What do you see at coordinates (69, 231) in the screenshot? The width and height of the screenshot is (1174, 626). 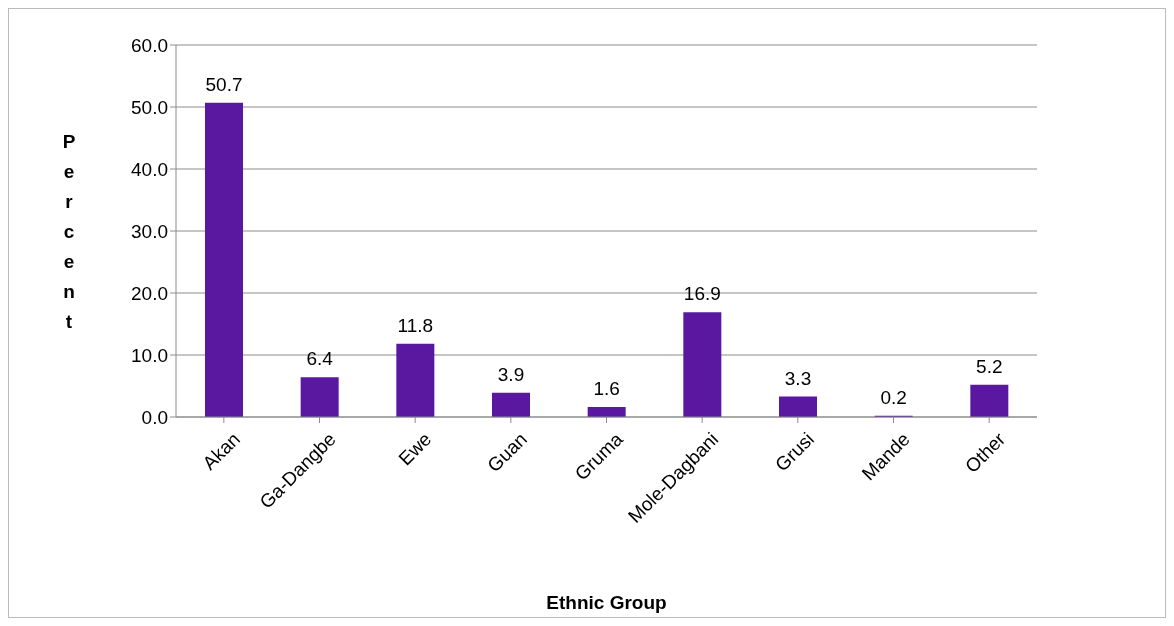 I see `y-axis-title: Percent` at bounding box center [69, 231].